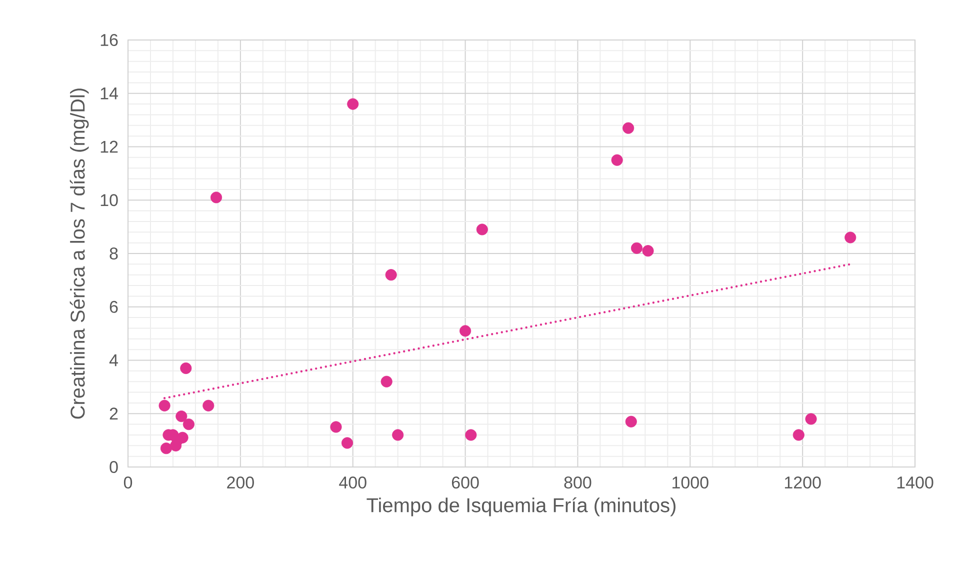  I want to click on y-axis-title: Creatinina Sérica a los 7 días (mg/Dl), so click(79, 253).